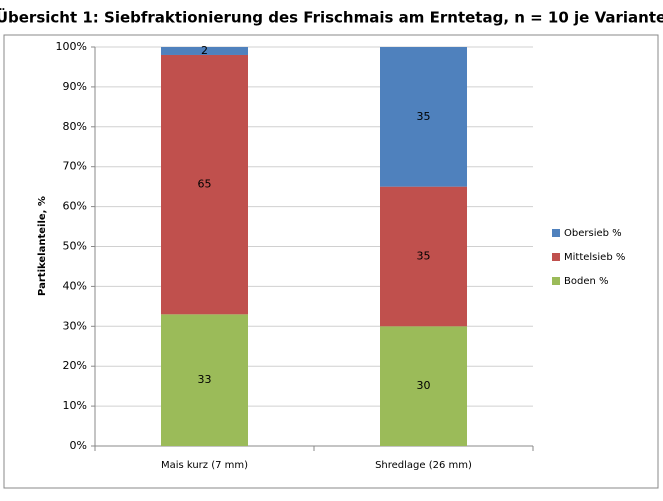  What do you see at coordinates (594, 257) in the screenshot?
I see `legend-label: Mittelsieb %` at bounding box center [594, 257].